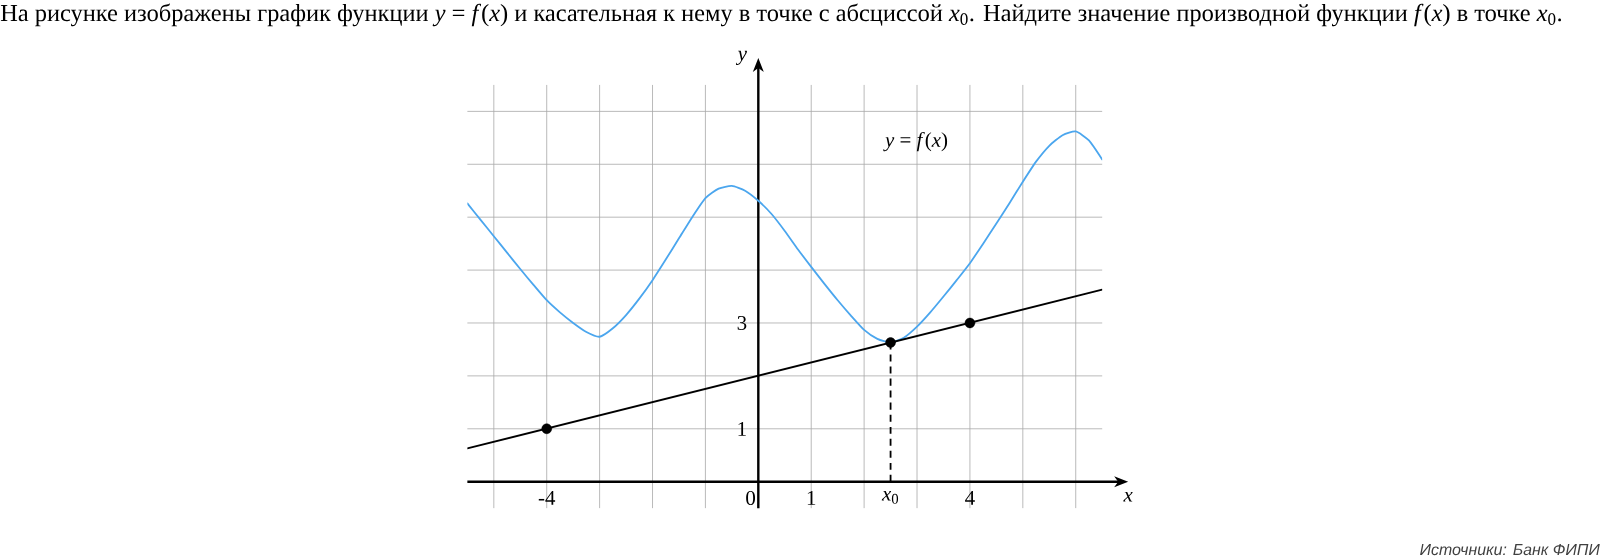 The height and width of the screenshot is (559, 1601). What do you see at coordinates (742, 323) in the screenshot?
I see `y-tick-label: 3` at bounding box center [742, 323].